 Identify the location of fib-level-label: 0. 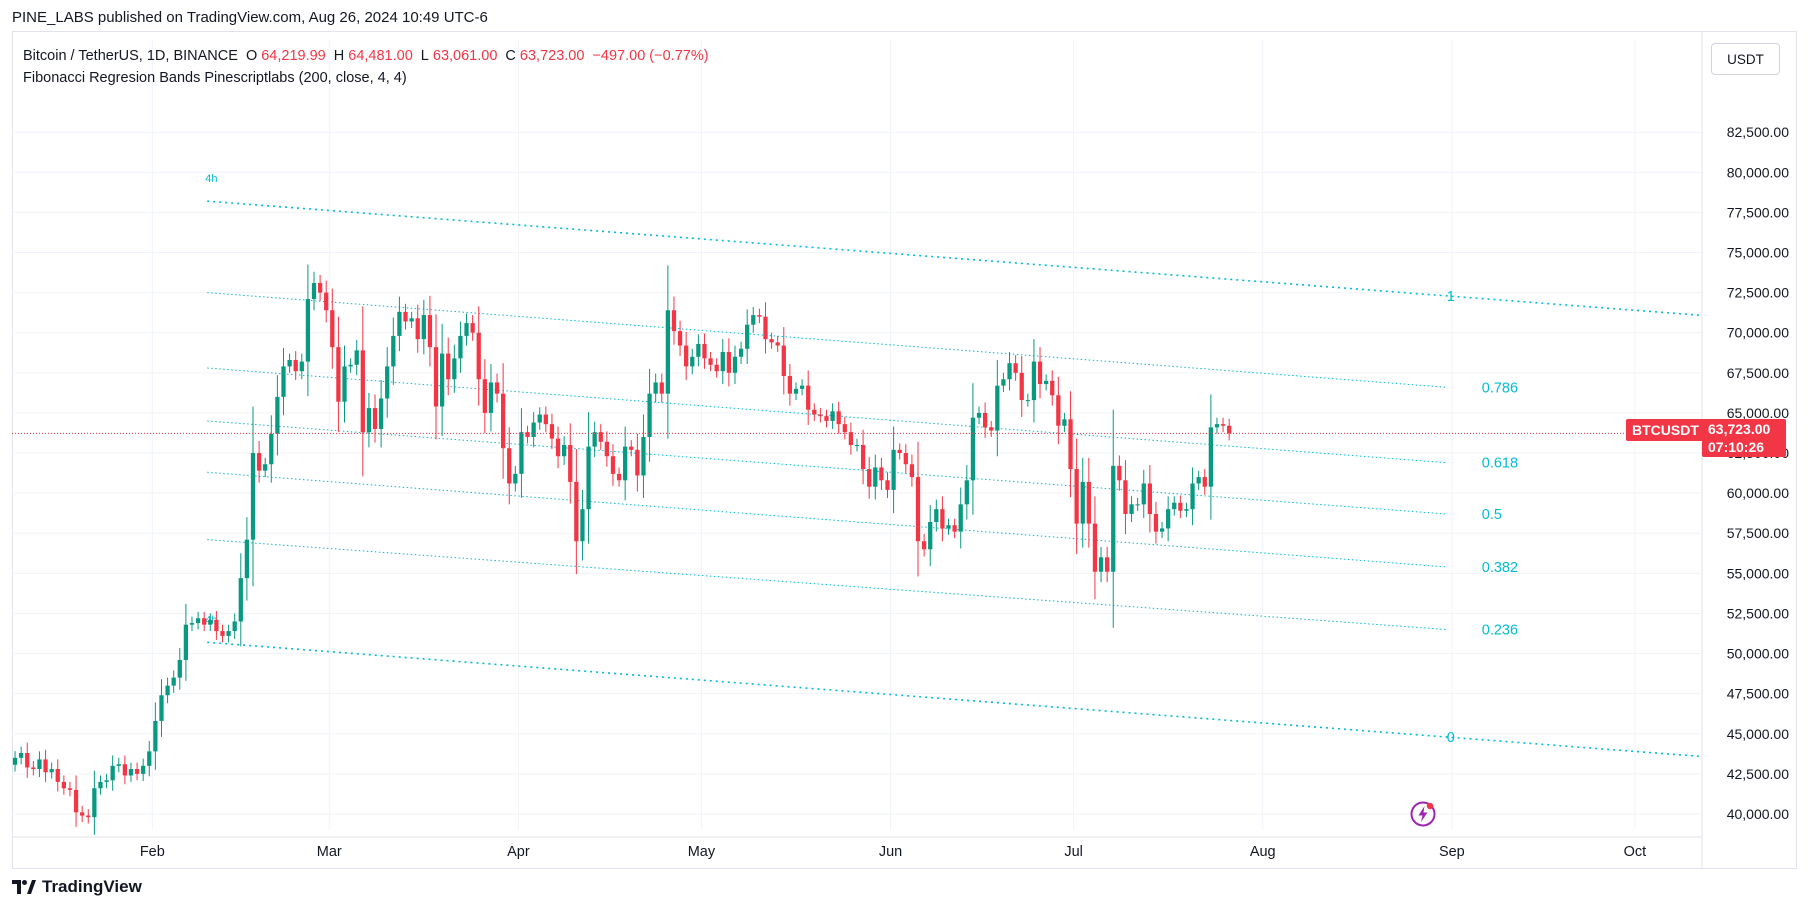
(1451, 738).